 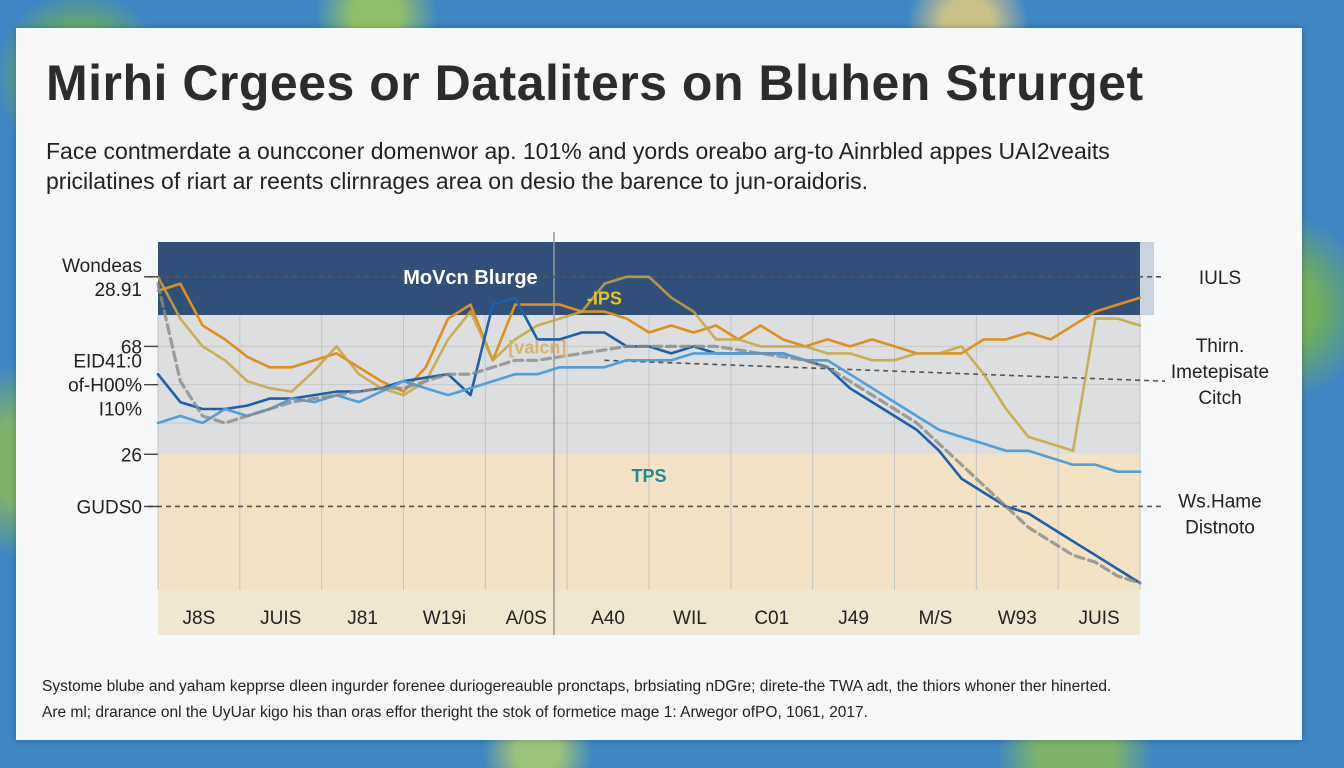 What do you see at coordinates (648, 476) in the screenshot?
I see `annotation-3: TPS` at bounding box center [648, 476].